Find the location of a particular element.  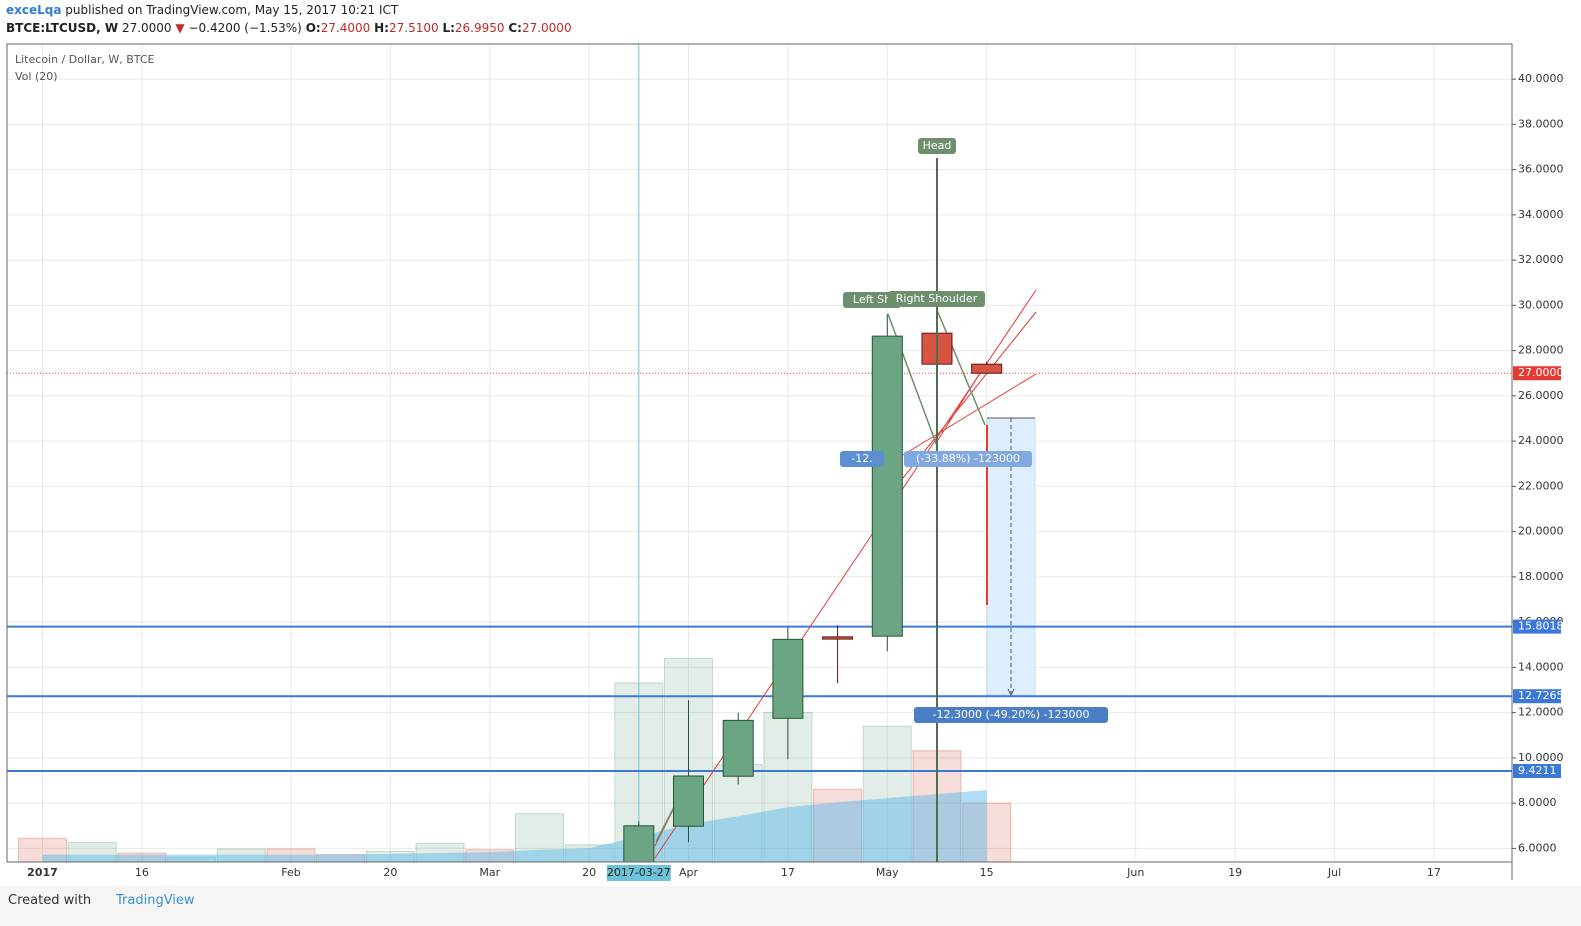

pattern-line is located at coordinates (961, 367).